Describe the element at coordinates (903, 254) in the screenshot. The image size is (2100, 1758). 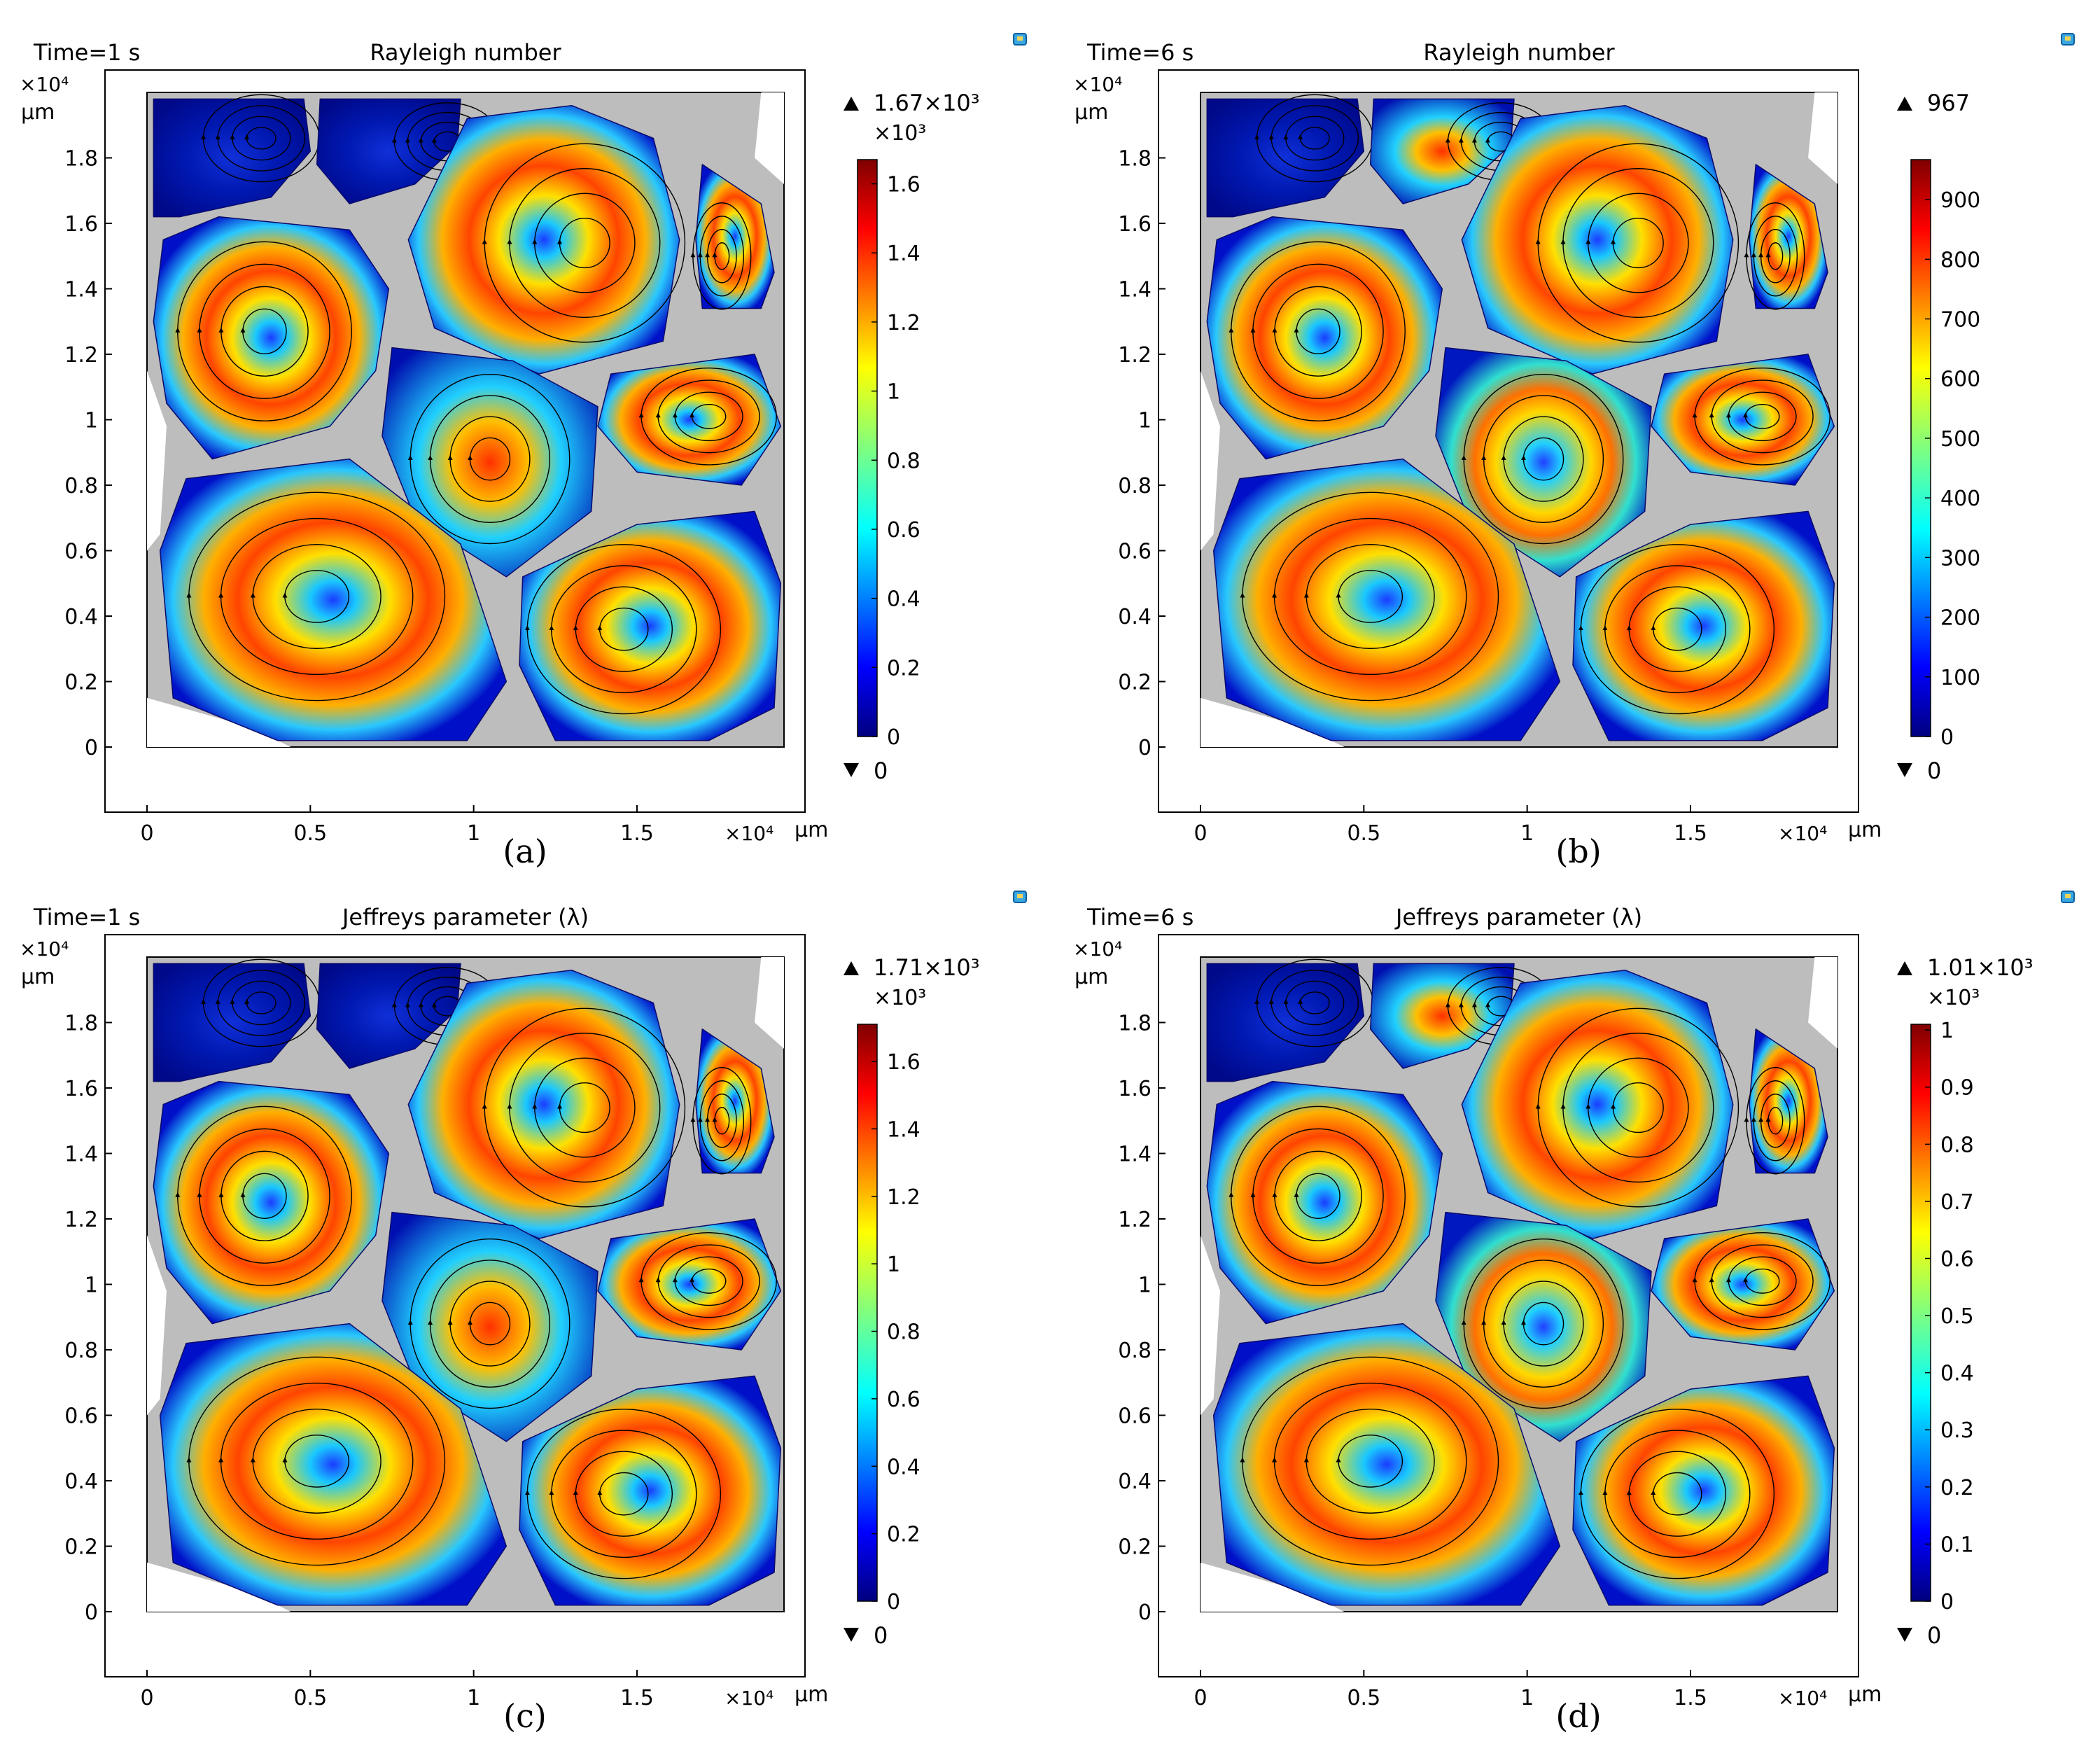
I see `colorbar-tick-label: 1.4` at that location.